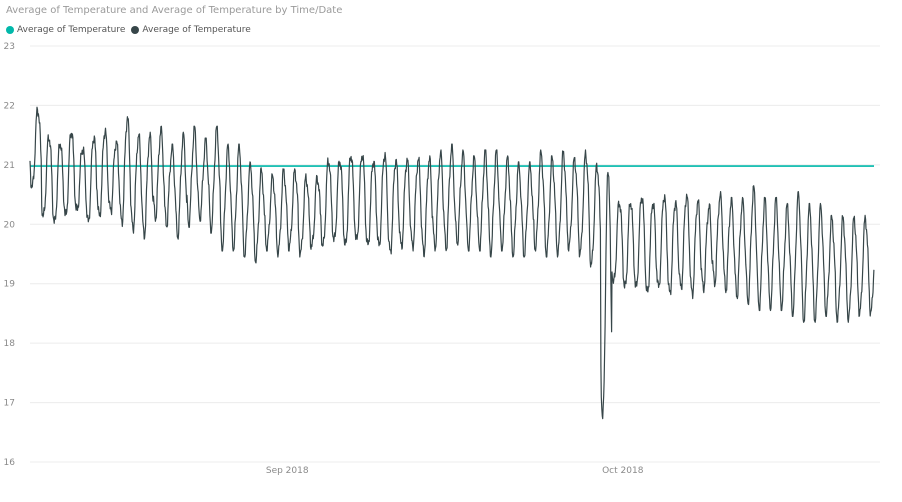  I want to click on legend-label-teal: Average of Temperature, so click(71, 30).